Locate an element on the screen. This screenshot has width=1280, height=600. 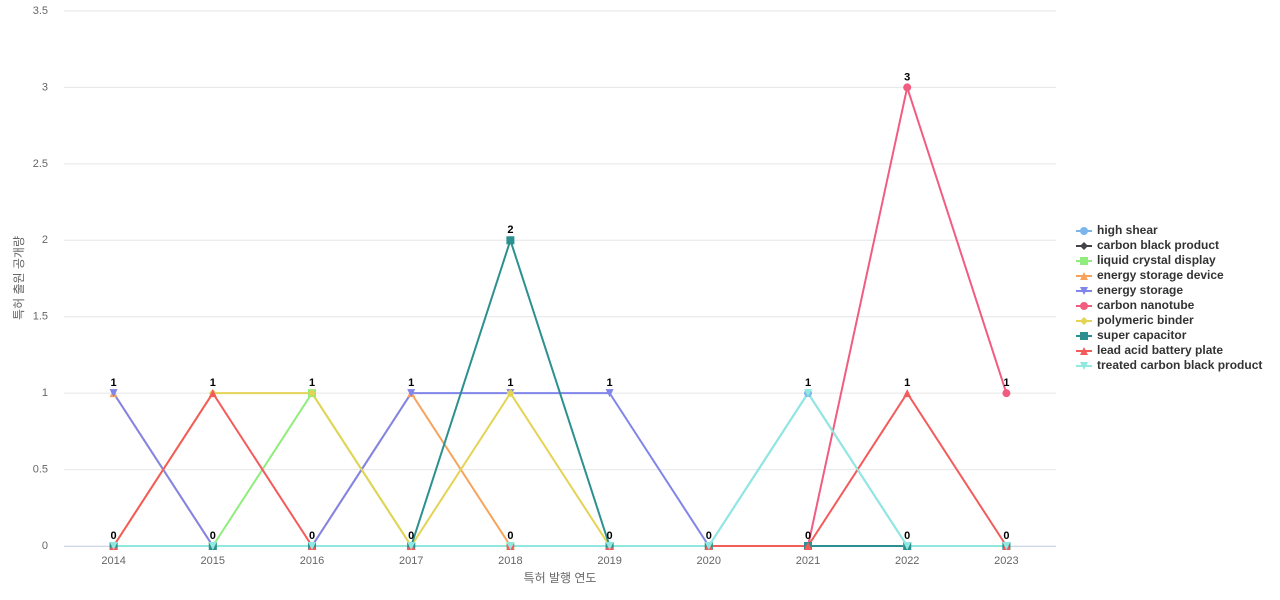
legend-label: lead acid battery plate is located at coordinates (1160, 350).